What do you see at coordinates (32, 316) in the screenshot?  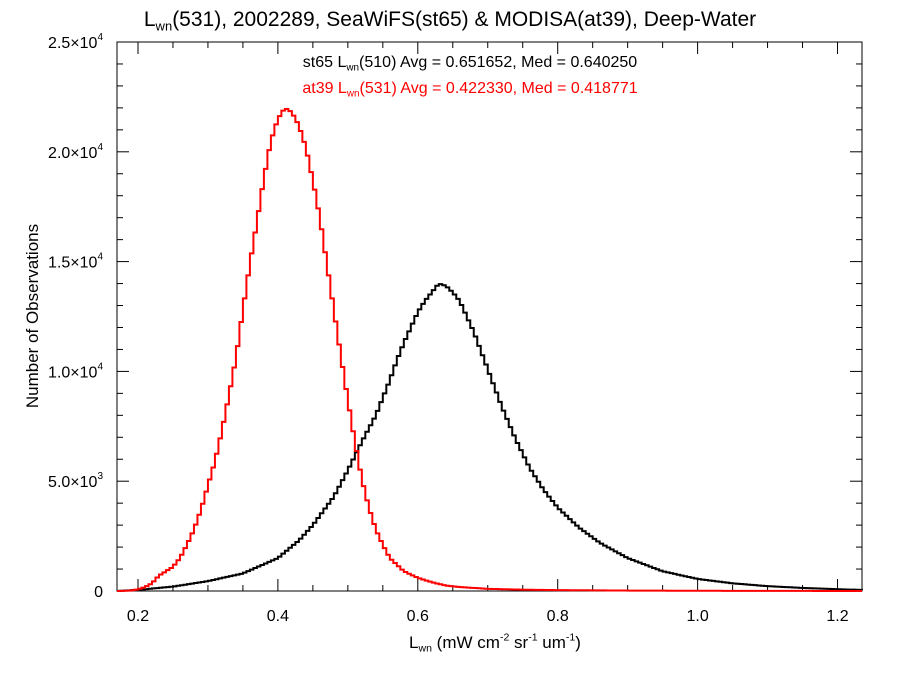 I see `y-axis-label: Number of Observations` at bounding box center [32, 316].